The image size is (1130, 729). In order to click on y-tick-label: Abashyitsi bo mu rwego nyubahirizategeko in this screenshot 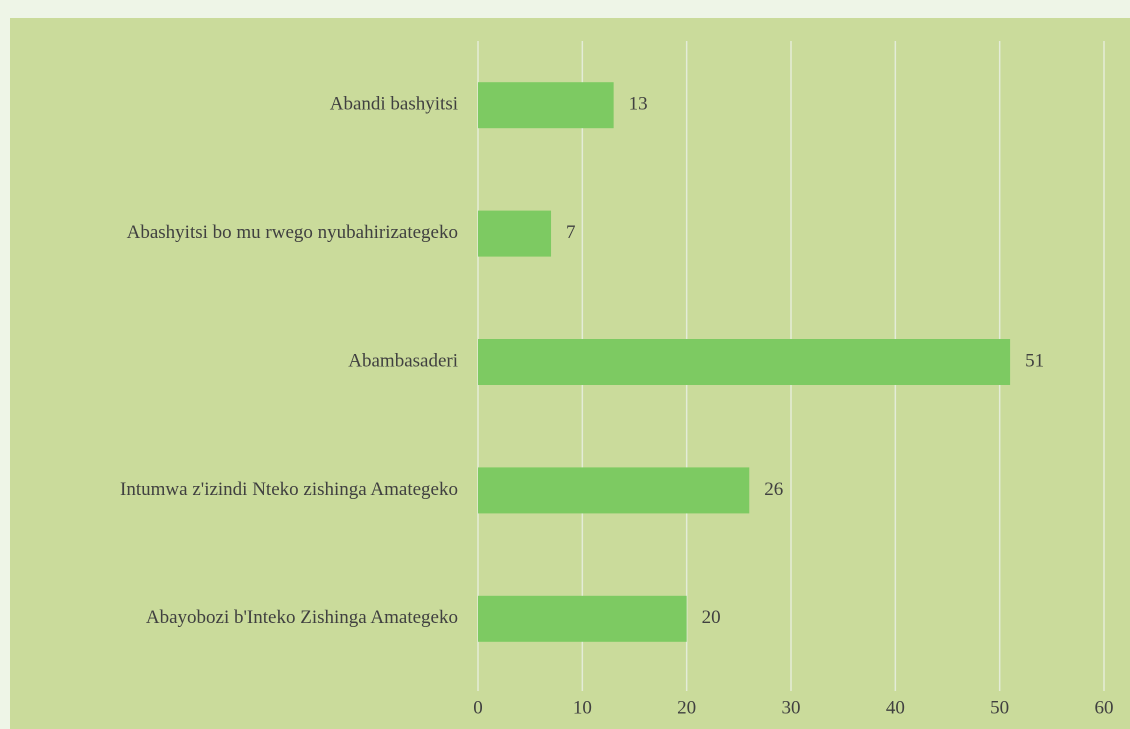, I will do `click(292, 232)`.